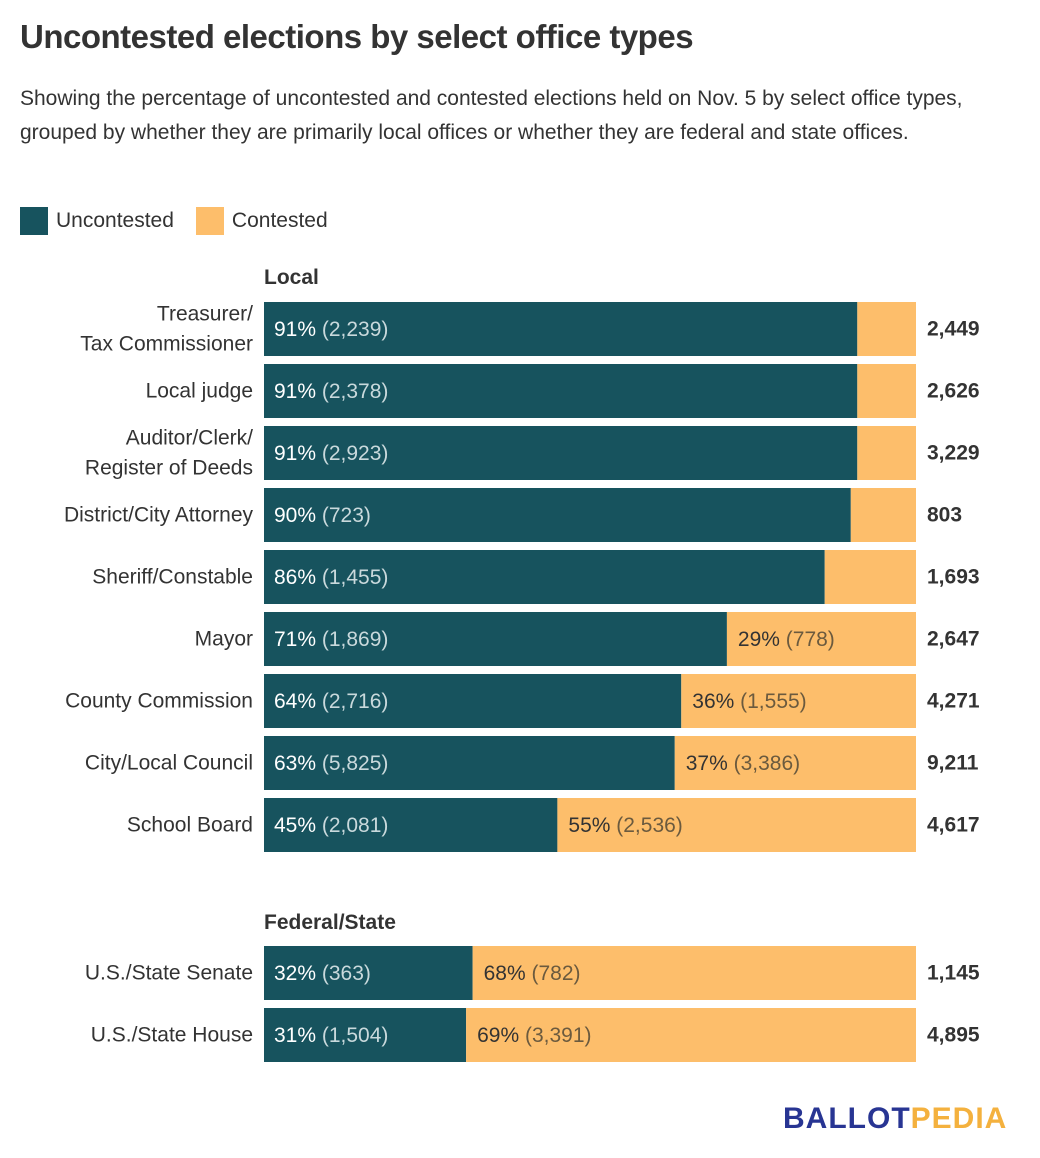  What do you see at coordinates (166, 344) in the screenshot?
I see `category-label-line: Tax Commissioner` at bounding box center [166, 344].